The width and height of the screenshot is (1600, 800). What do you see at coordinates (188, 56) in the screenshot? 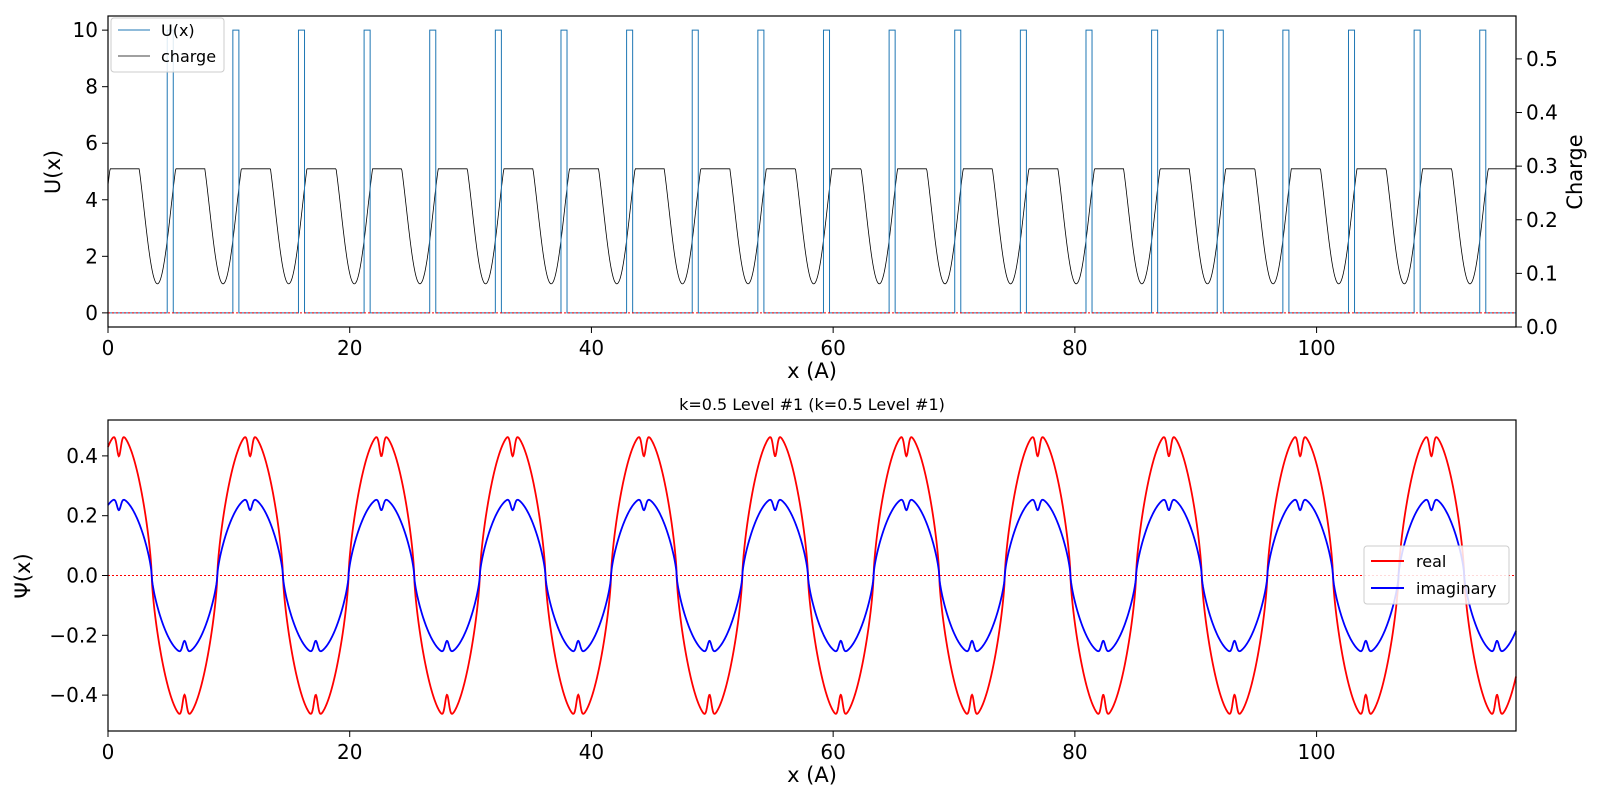
I see `legend-label-charge: charge` at bounding box center [188, 56].